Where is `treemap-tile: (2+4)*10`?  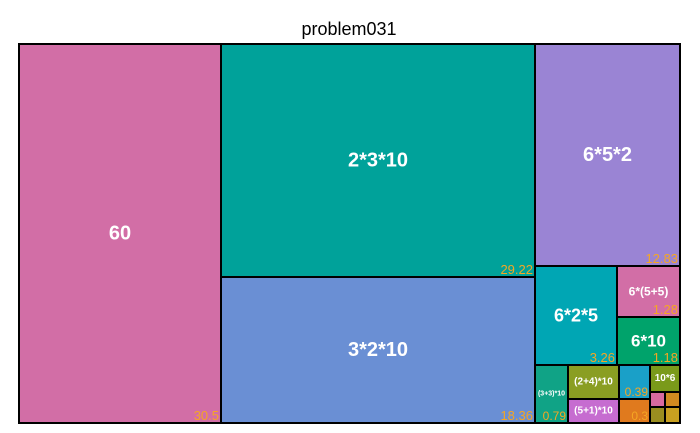
treemap-tile: (2+4)*10 is located at coordinates (593, 382).